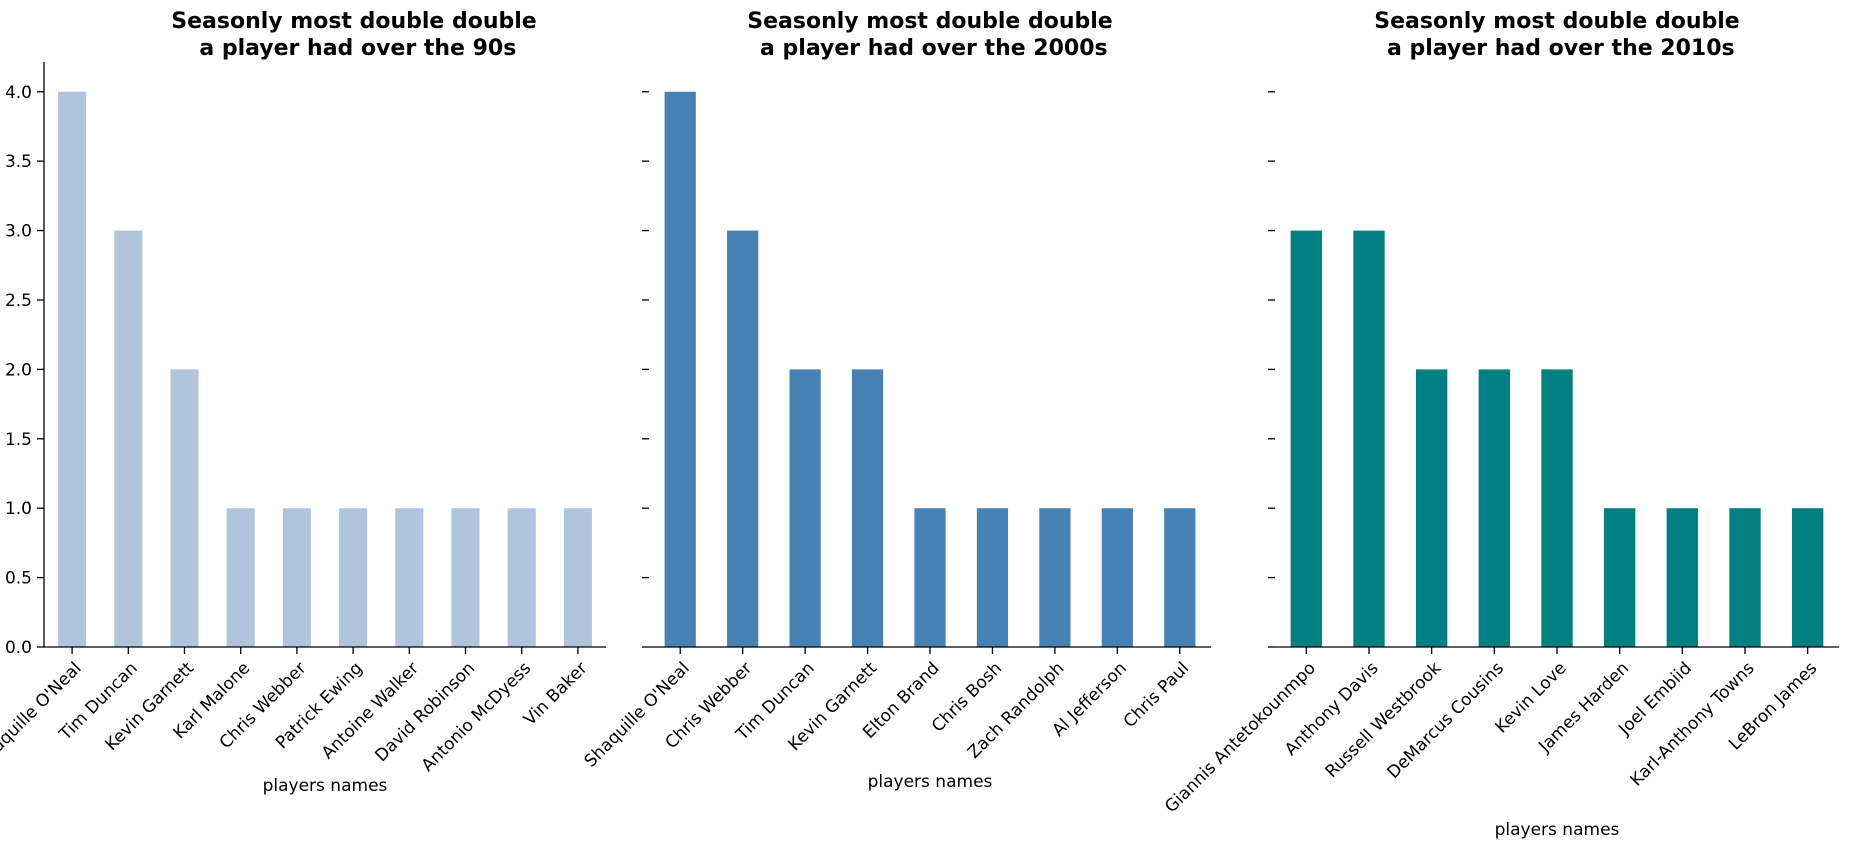  What do you see at coordinates (18, 648) in the screenshot?
I see `y-tick-label: 0.0` at bounding box center [18, 648].